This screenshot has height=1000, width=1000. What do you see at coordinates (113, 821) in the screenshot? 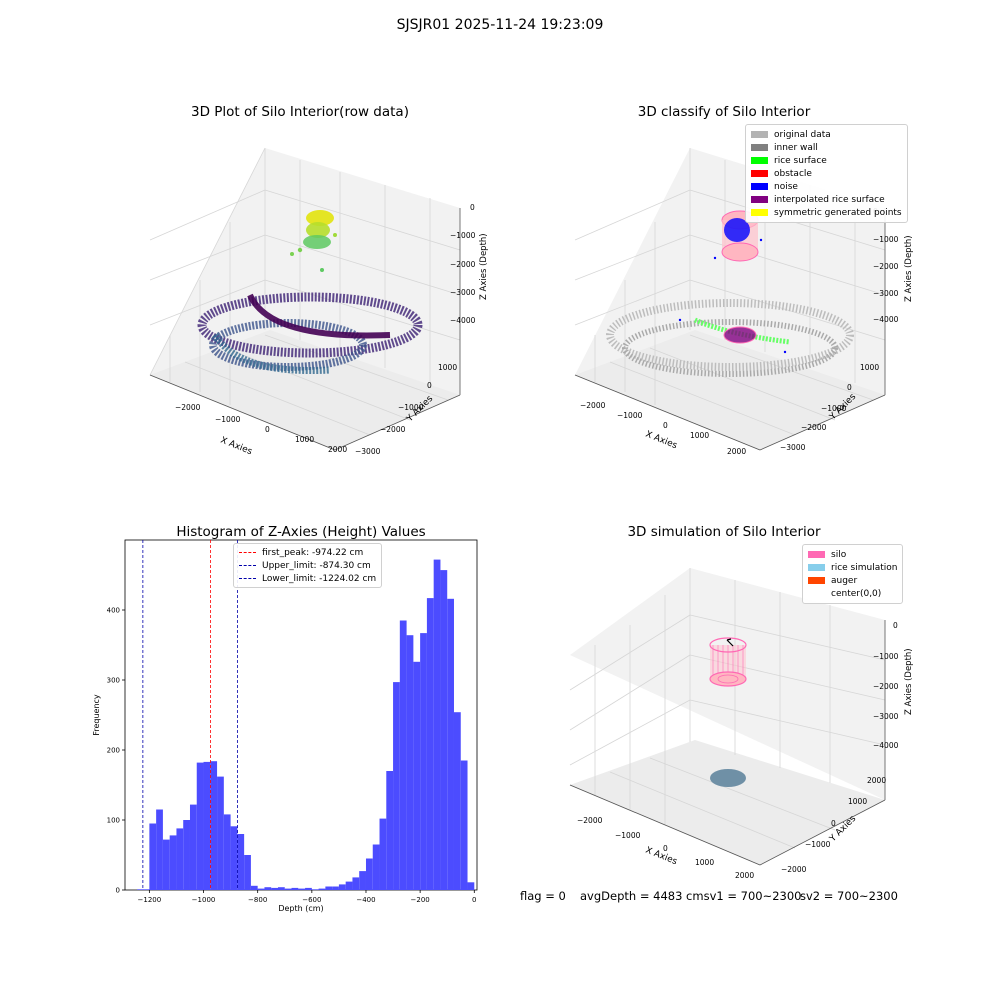
I see `y-tick-label: 100` at bounding box center [113, 821].